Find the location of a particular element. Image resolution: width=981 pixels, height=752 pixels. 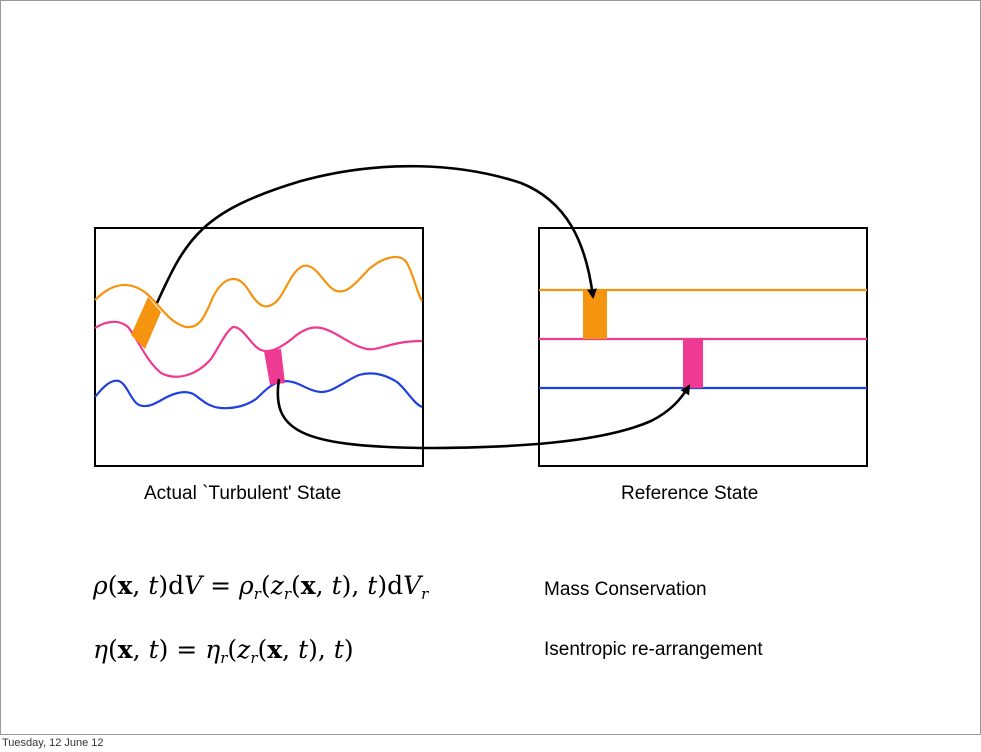

isentropic-label: Isentropic re-arrangement is located at coordinates (653, 649).